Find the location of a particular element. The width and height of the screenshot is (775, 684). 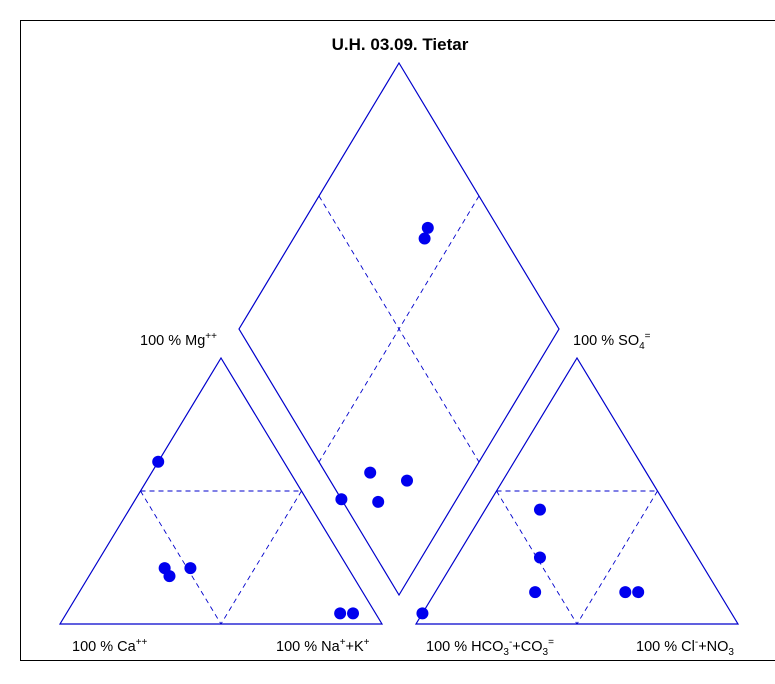

anion-grid-50-cl is located at coordinates (537, 557).